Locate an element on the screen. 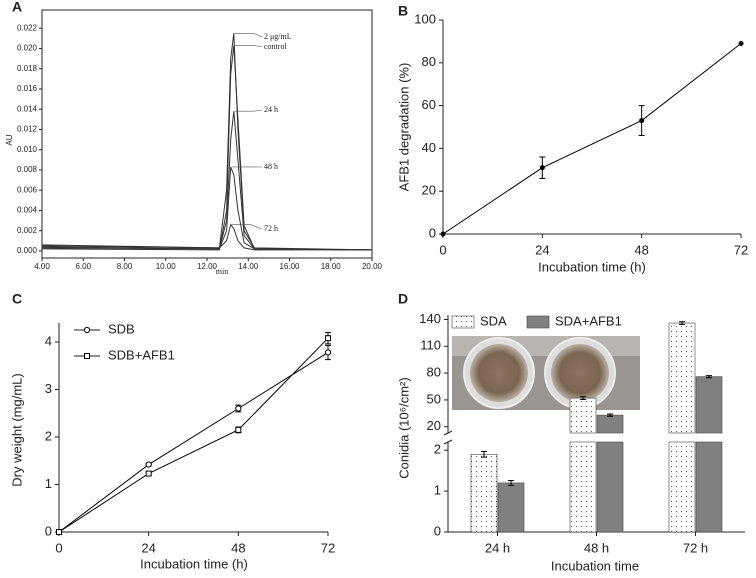 This screenshot has width=756, height=578. panel-label: C is located at coordinates (17, 299).